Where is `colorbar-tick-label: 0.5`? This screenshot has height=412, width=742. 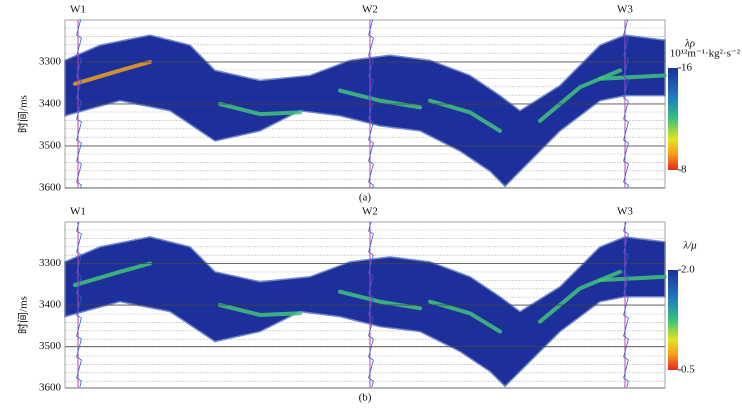 colorbar-tick-label: 0.5 is located at coordinates (688, 370).